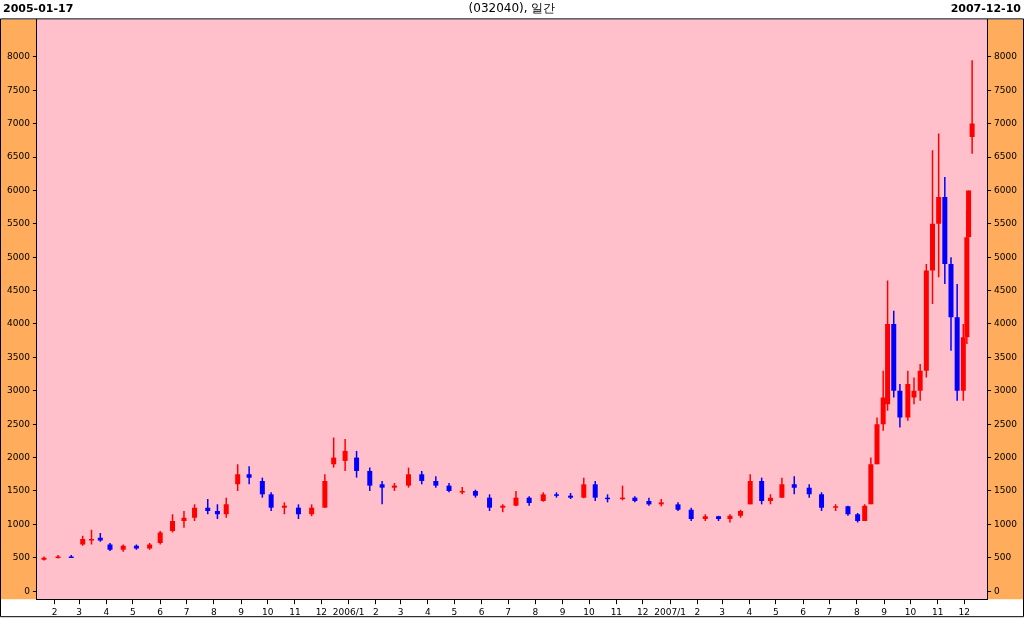 The image size is (1024, 638). I want to click on y2-tick-label: 2500, so click(1006, 423).